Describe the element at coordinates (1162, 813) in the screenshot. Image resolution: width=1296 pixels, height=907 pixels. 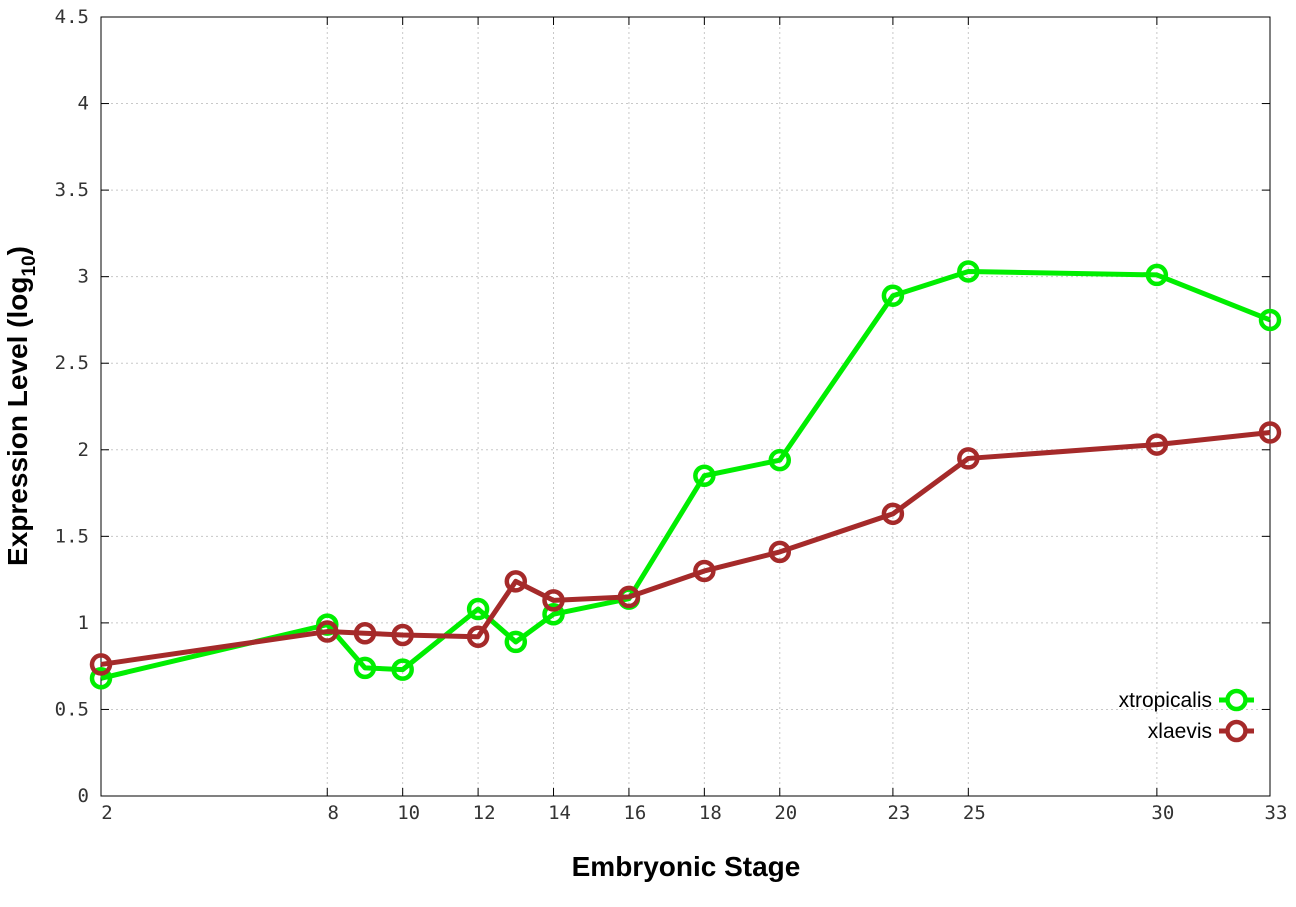
I see `x-tick-label: 30` at that location.